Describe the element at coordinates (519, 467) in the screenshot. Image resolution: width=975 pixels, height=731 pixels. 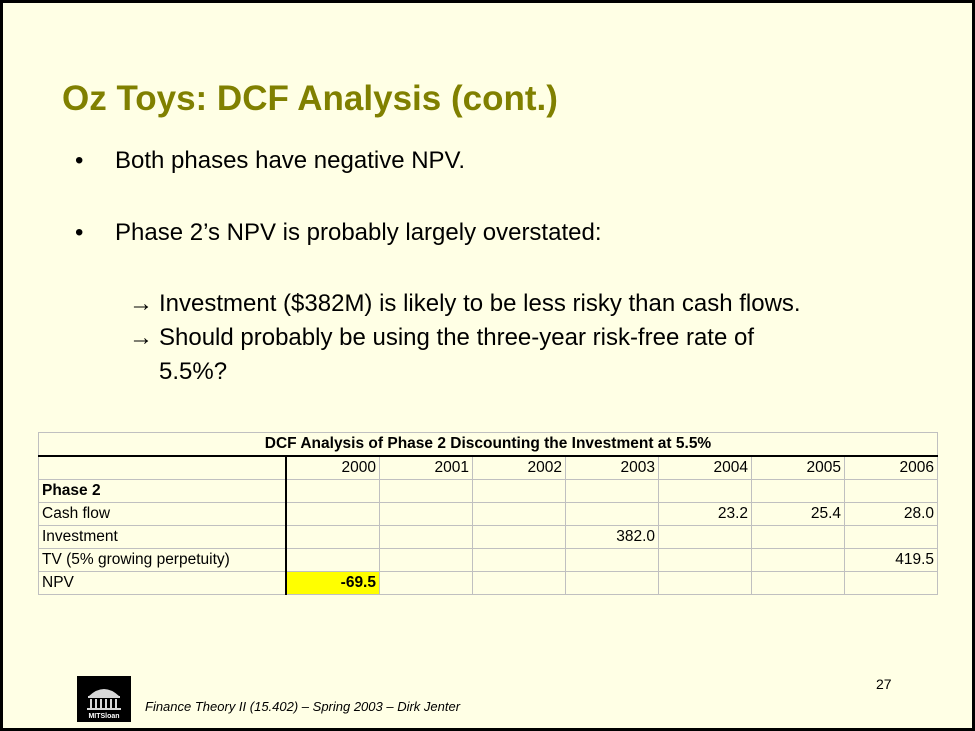
I see `year-cell: 2002` at that location.